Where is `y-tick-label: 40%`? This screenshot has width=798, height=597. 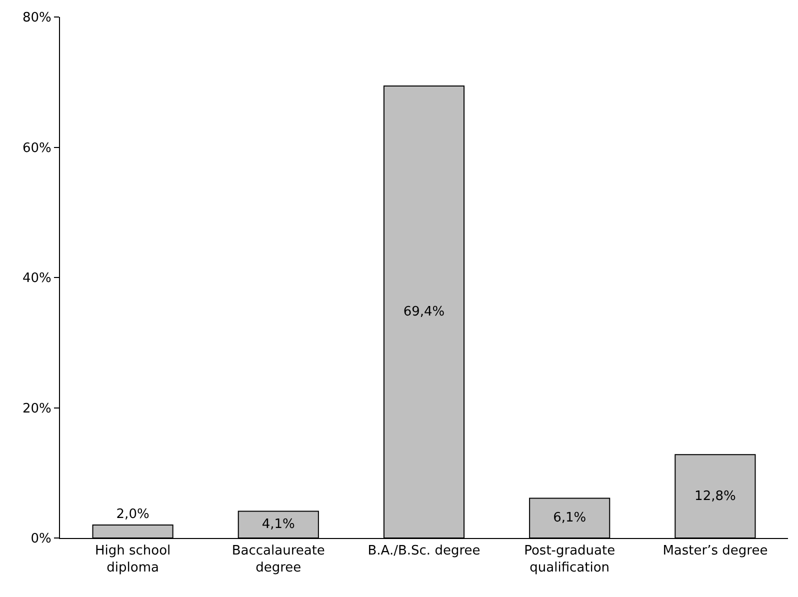
y-tick-label: 40% is located at coordinates (37, 278).